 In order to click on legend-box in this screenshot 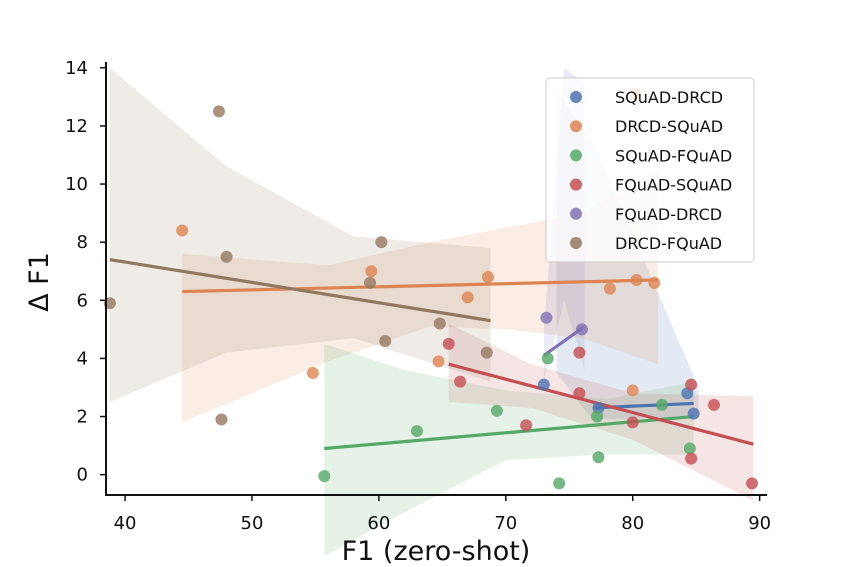, I will do `click(650, 170)`.